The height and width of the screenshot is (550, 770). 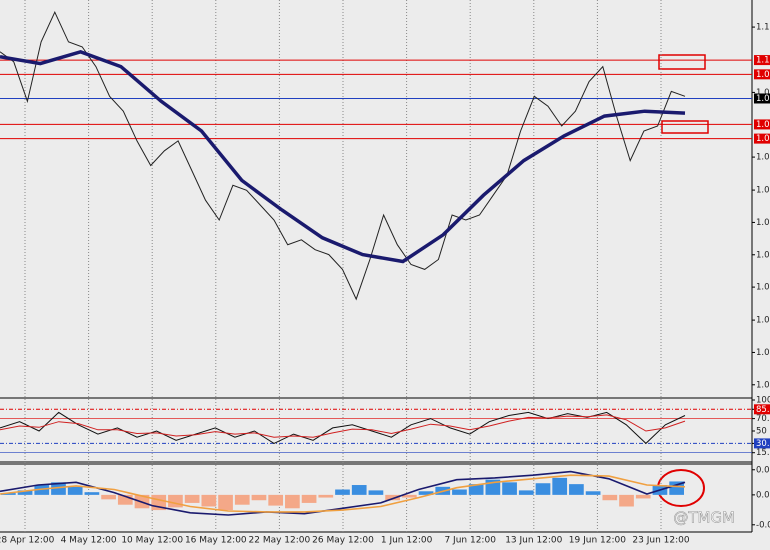 What do you see at coordinates (763, 93) in the screenshot?
I see `y-tick-label: 1.09630` at bounding box center [763, 93].